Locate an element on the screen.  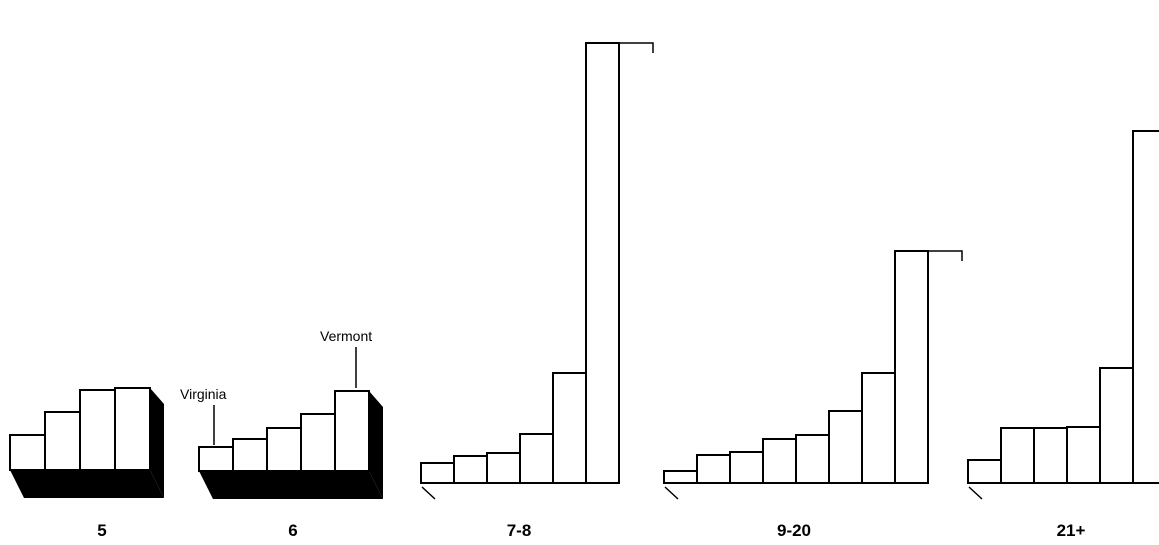
group-1-side-shadow is located at coordinates (376, 445).